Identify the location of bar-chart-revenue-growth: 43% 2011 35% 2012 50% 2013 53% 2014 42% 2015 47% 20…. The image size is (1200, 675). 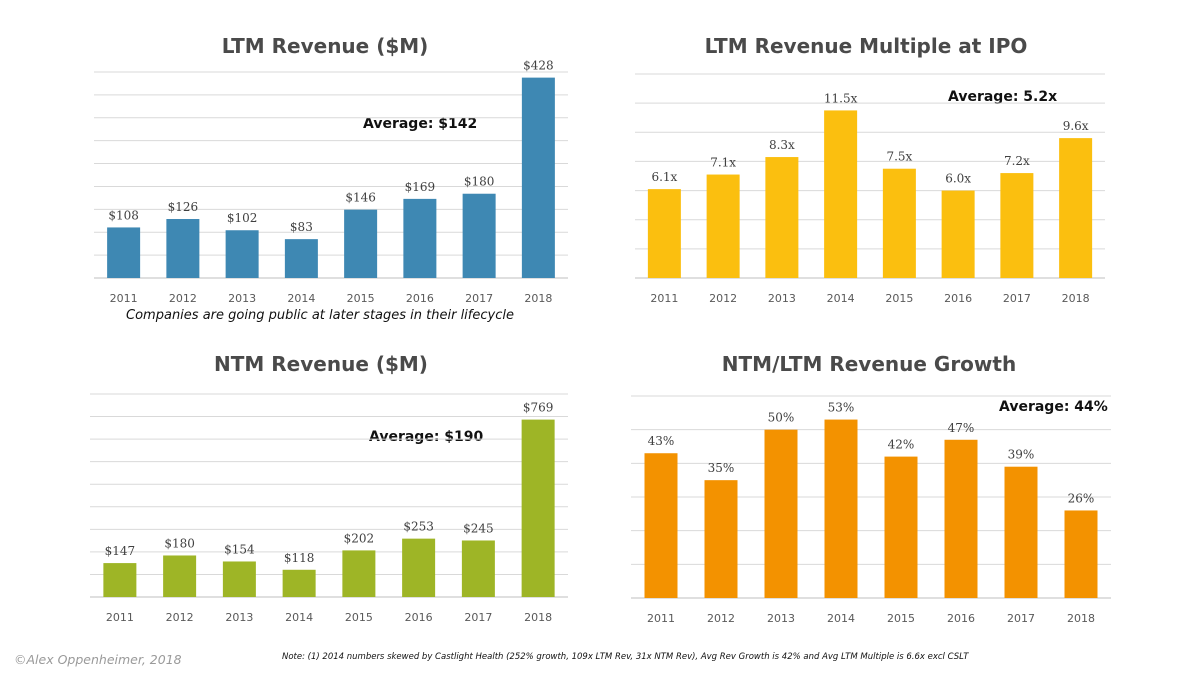
(871, 510).